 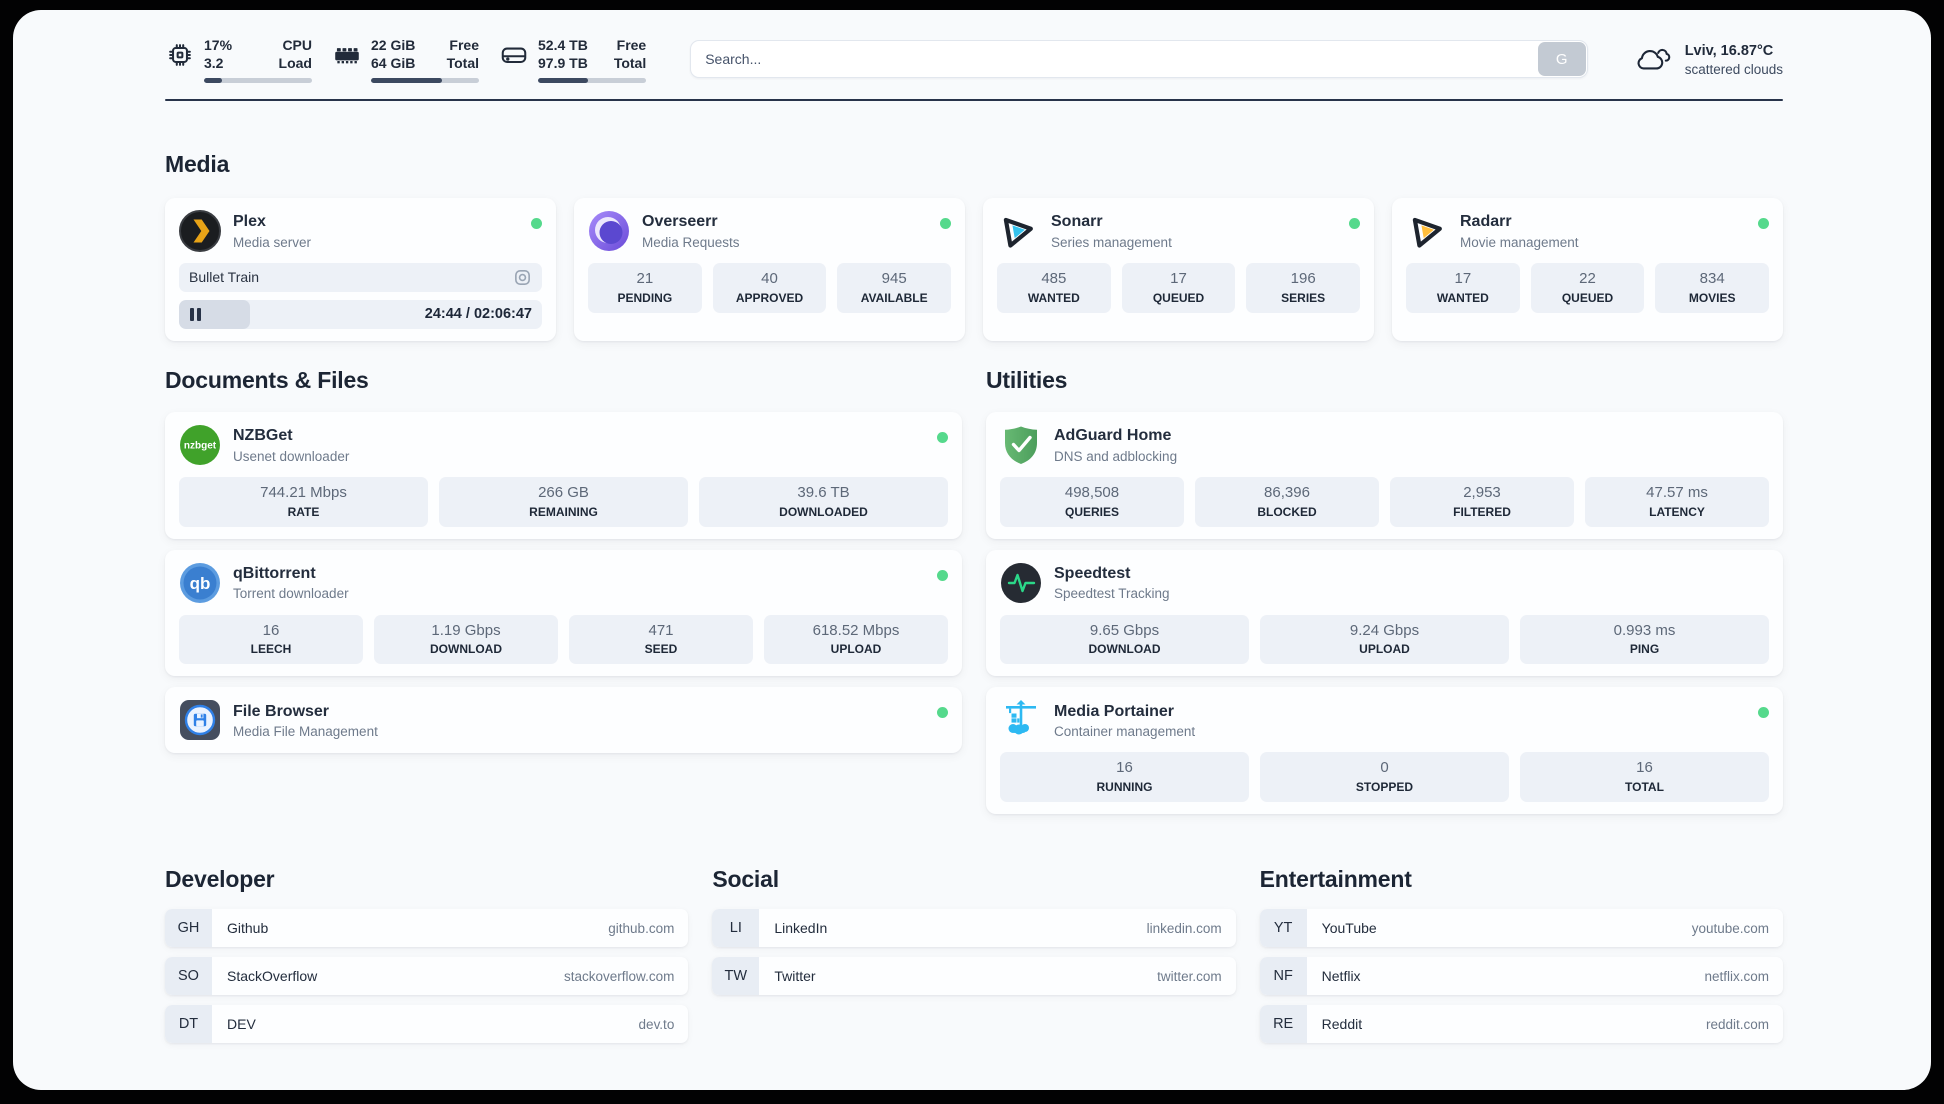 I want to click on stat-value: 16, so click(x=1644, y=768).